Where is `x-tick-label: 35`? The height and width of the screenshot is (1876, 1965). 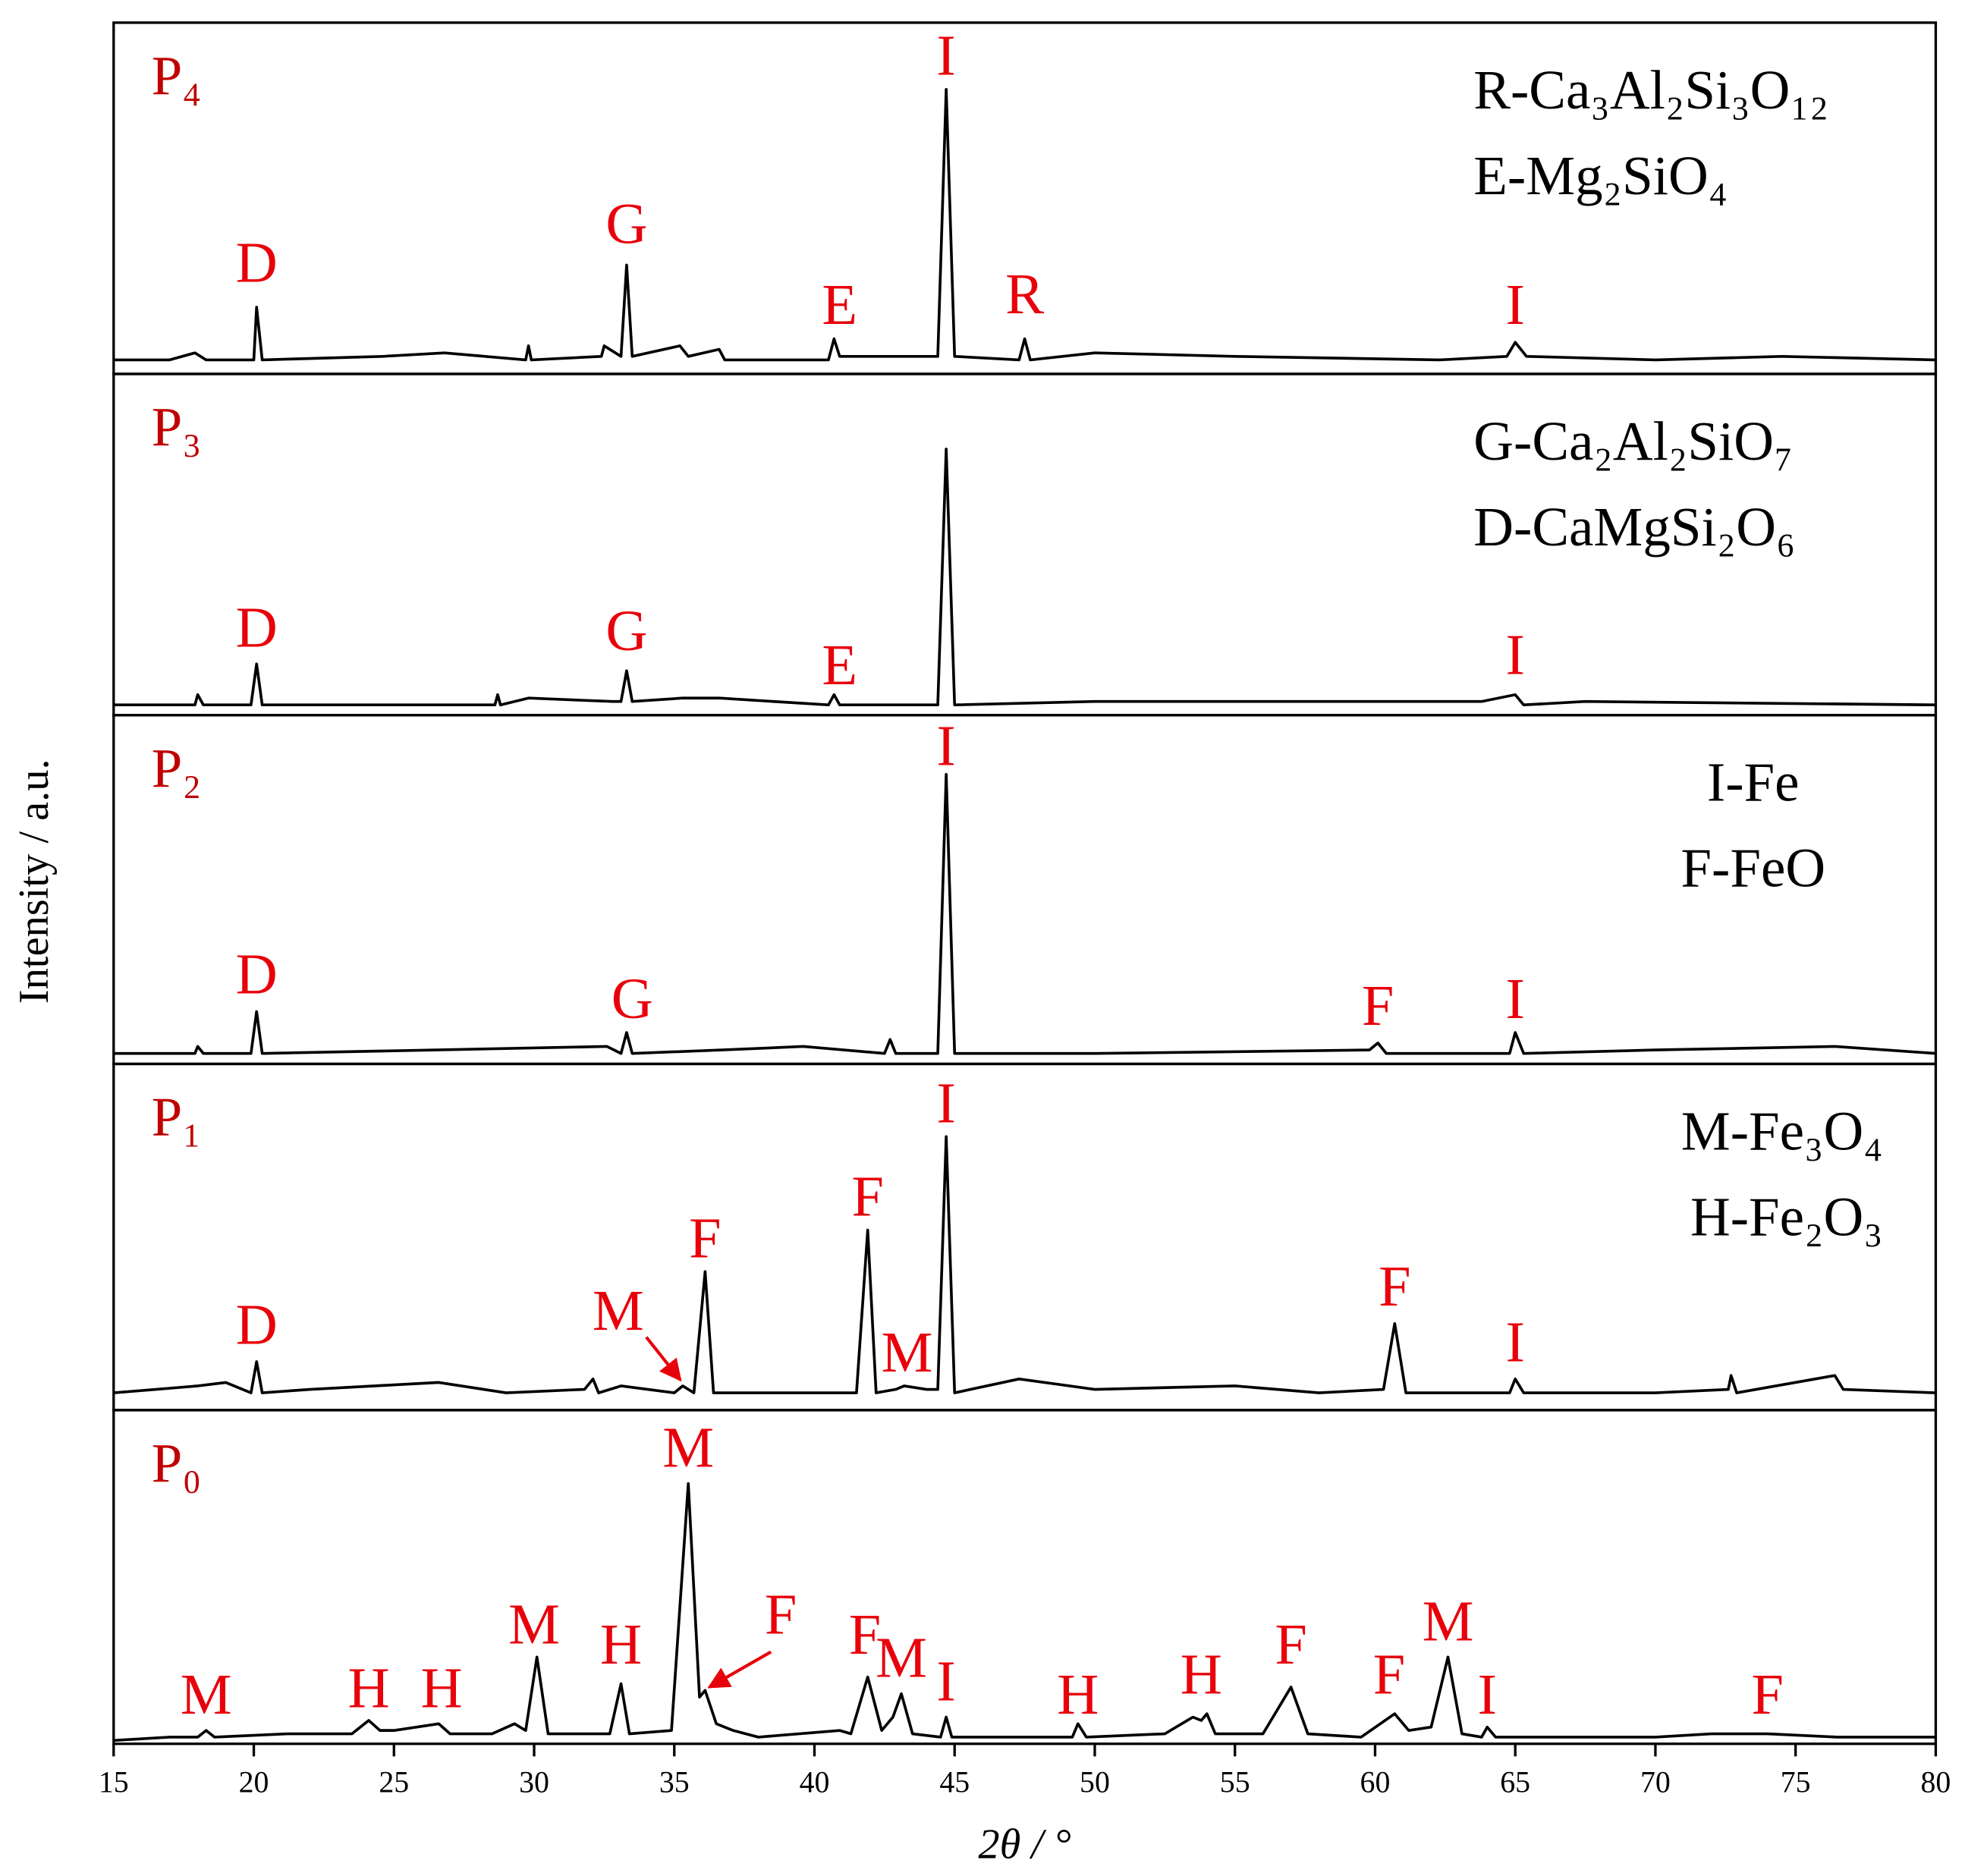 x-tick-label: 35 is located at coordinates (674, 1782).